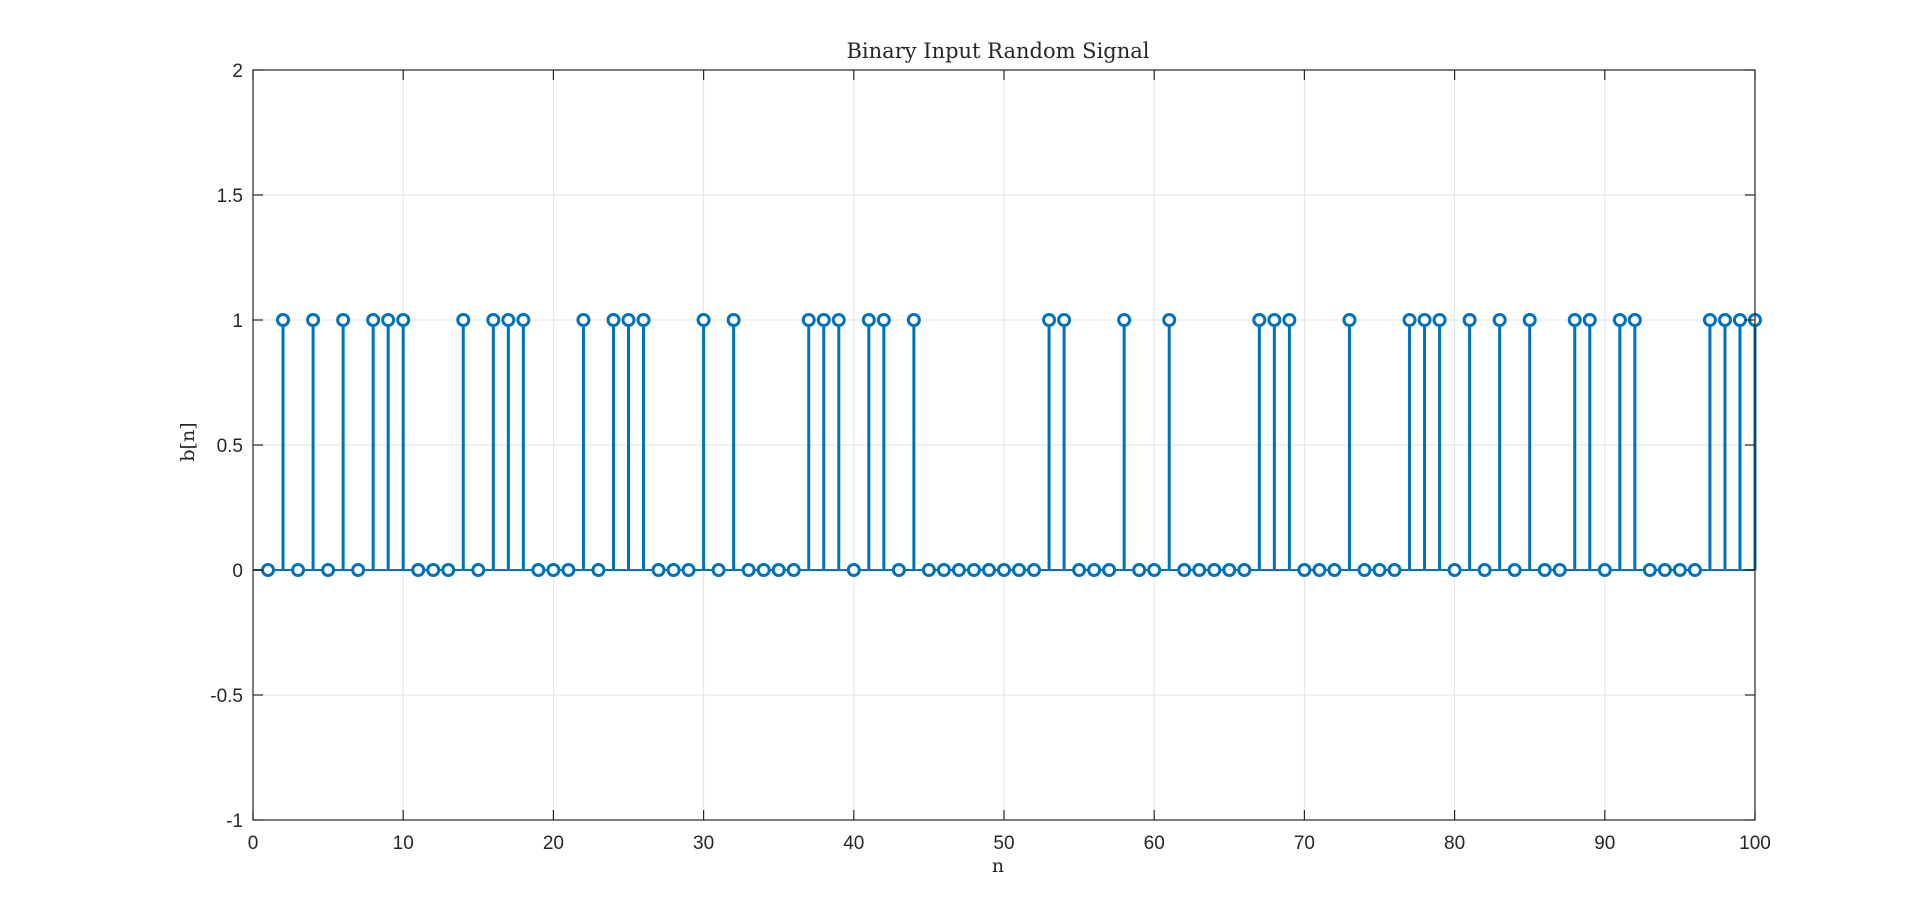  Describe the element at coordinates (403, 843) in the screenshot. I see `x-tick-label: 10` at that location.